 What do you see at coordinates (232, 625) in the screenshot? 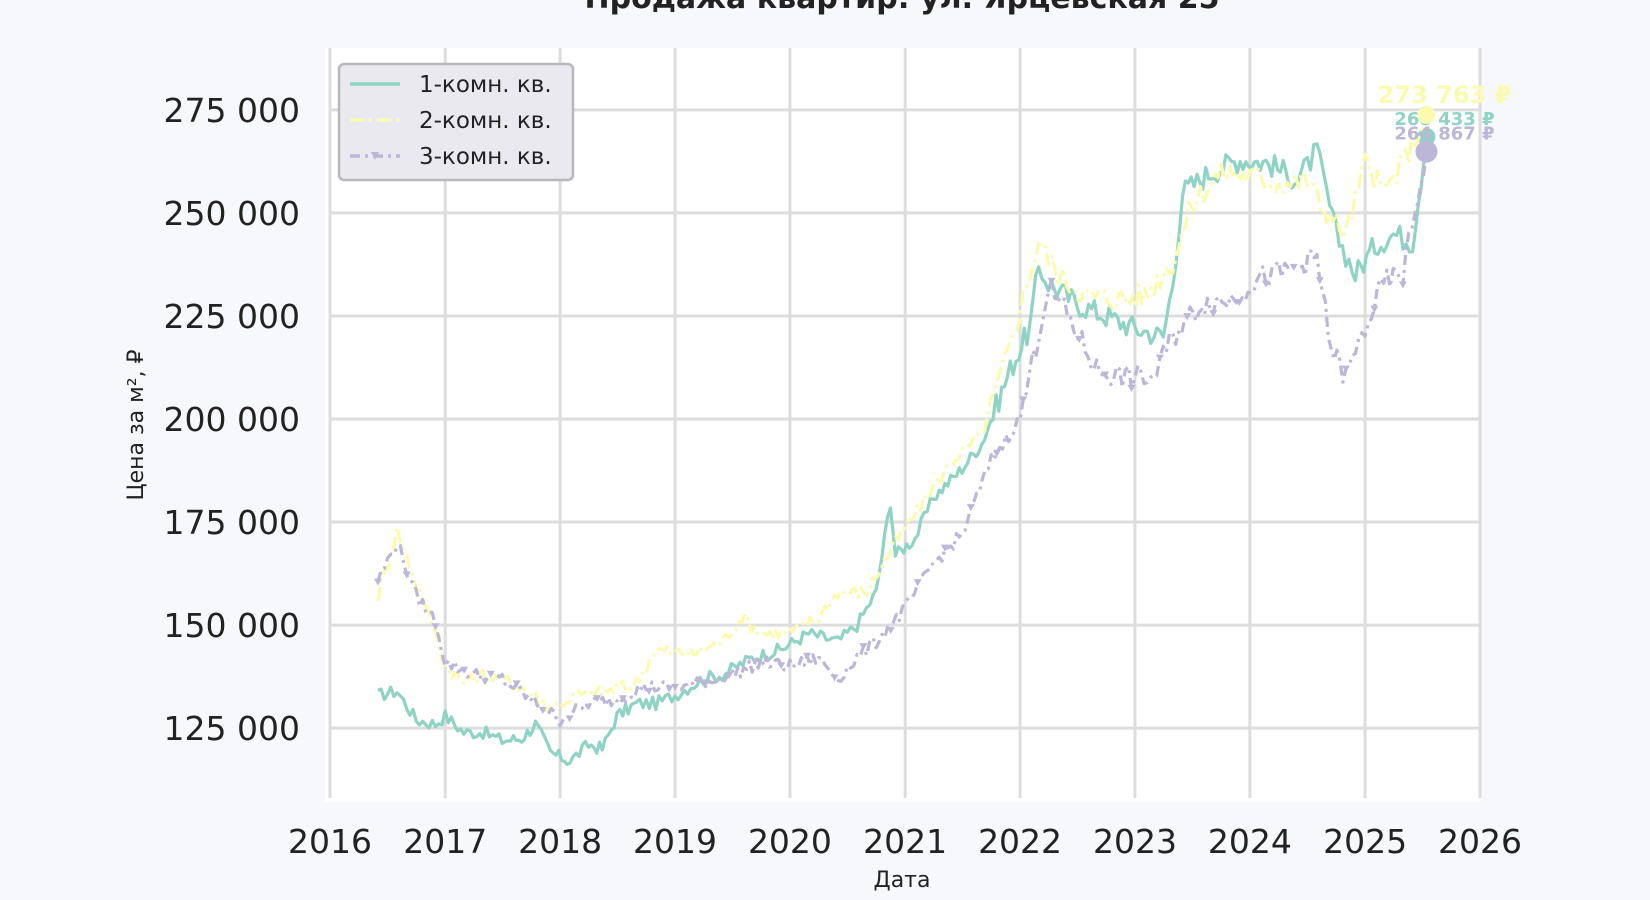
I see `y-tick-label: 150 000` at bounding box center [232, 625].